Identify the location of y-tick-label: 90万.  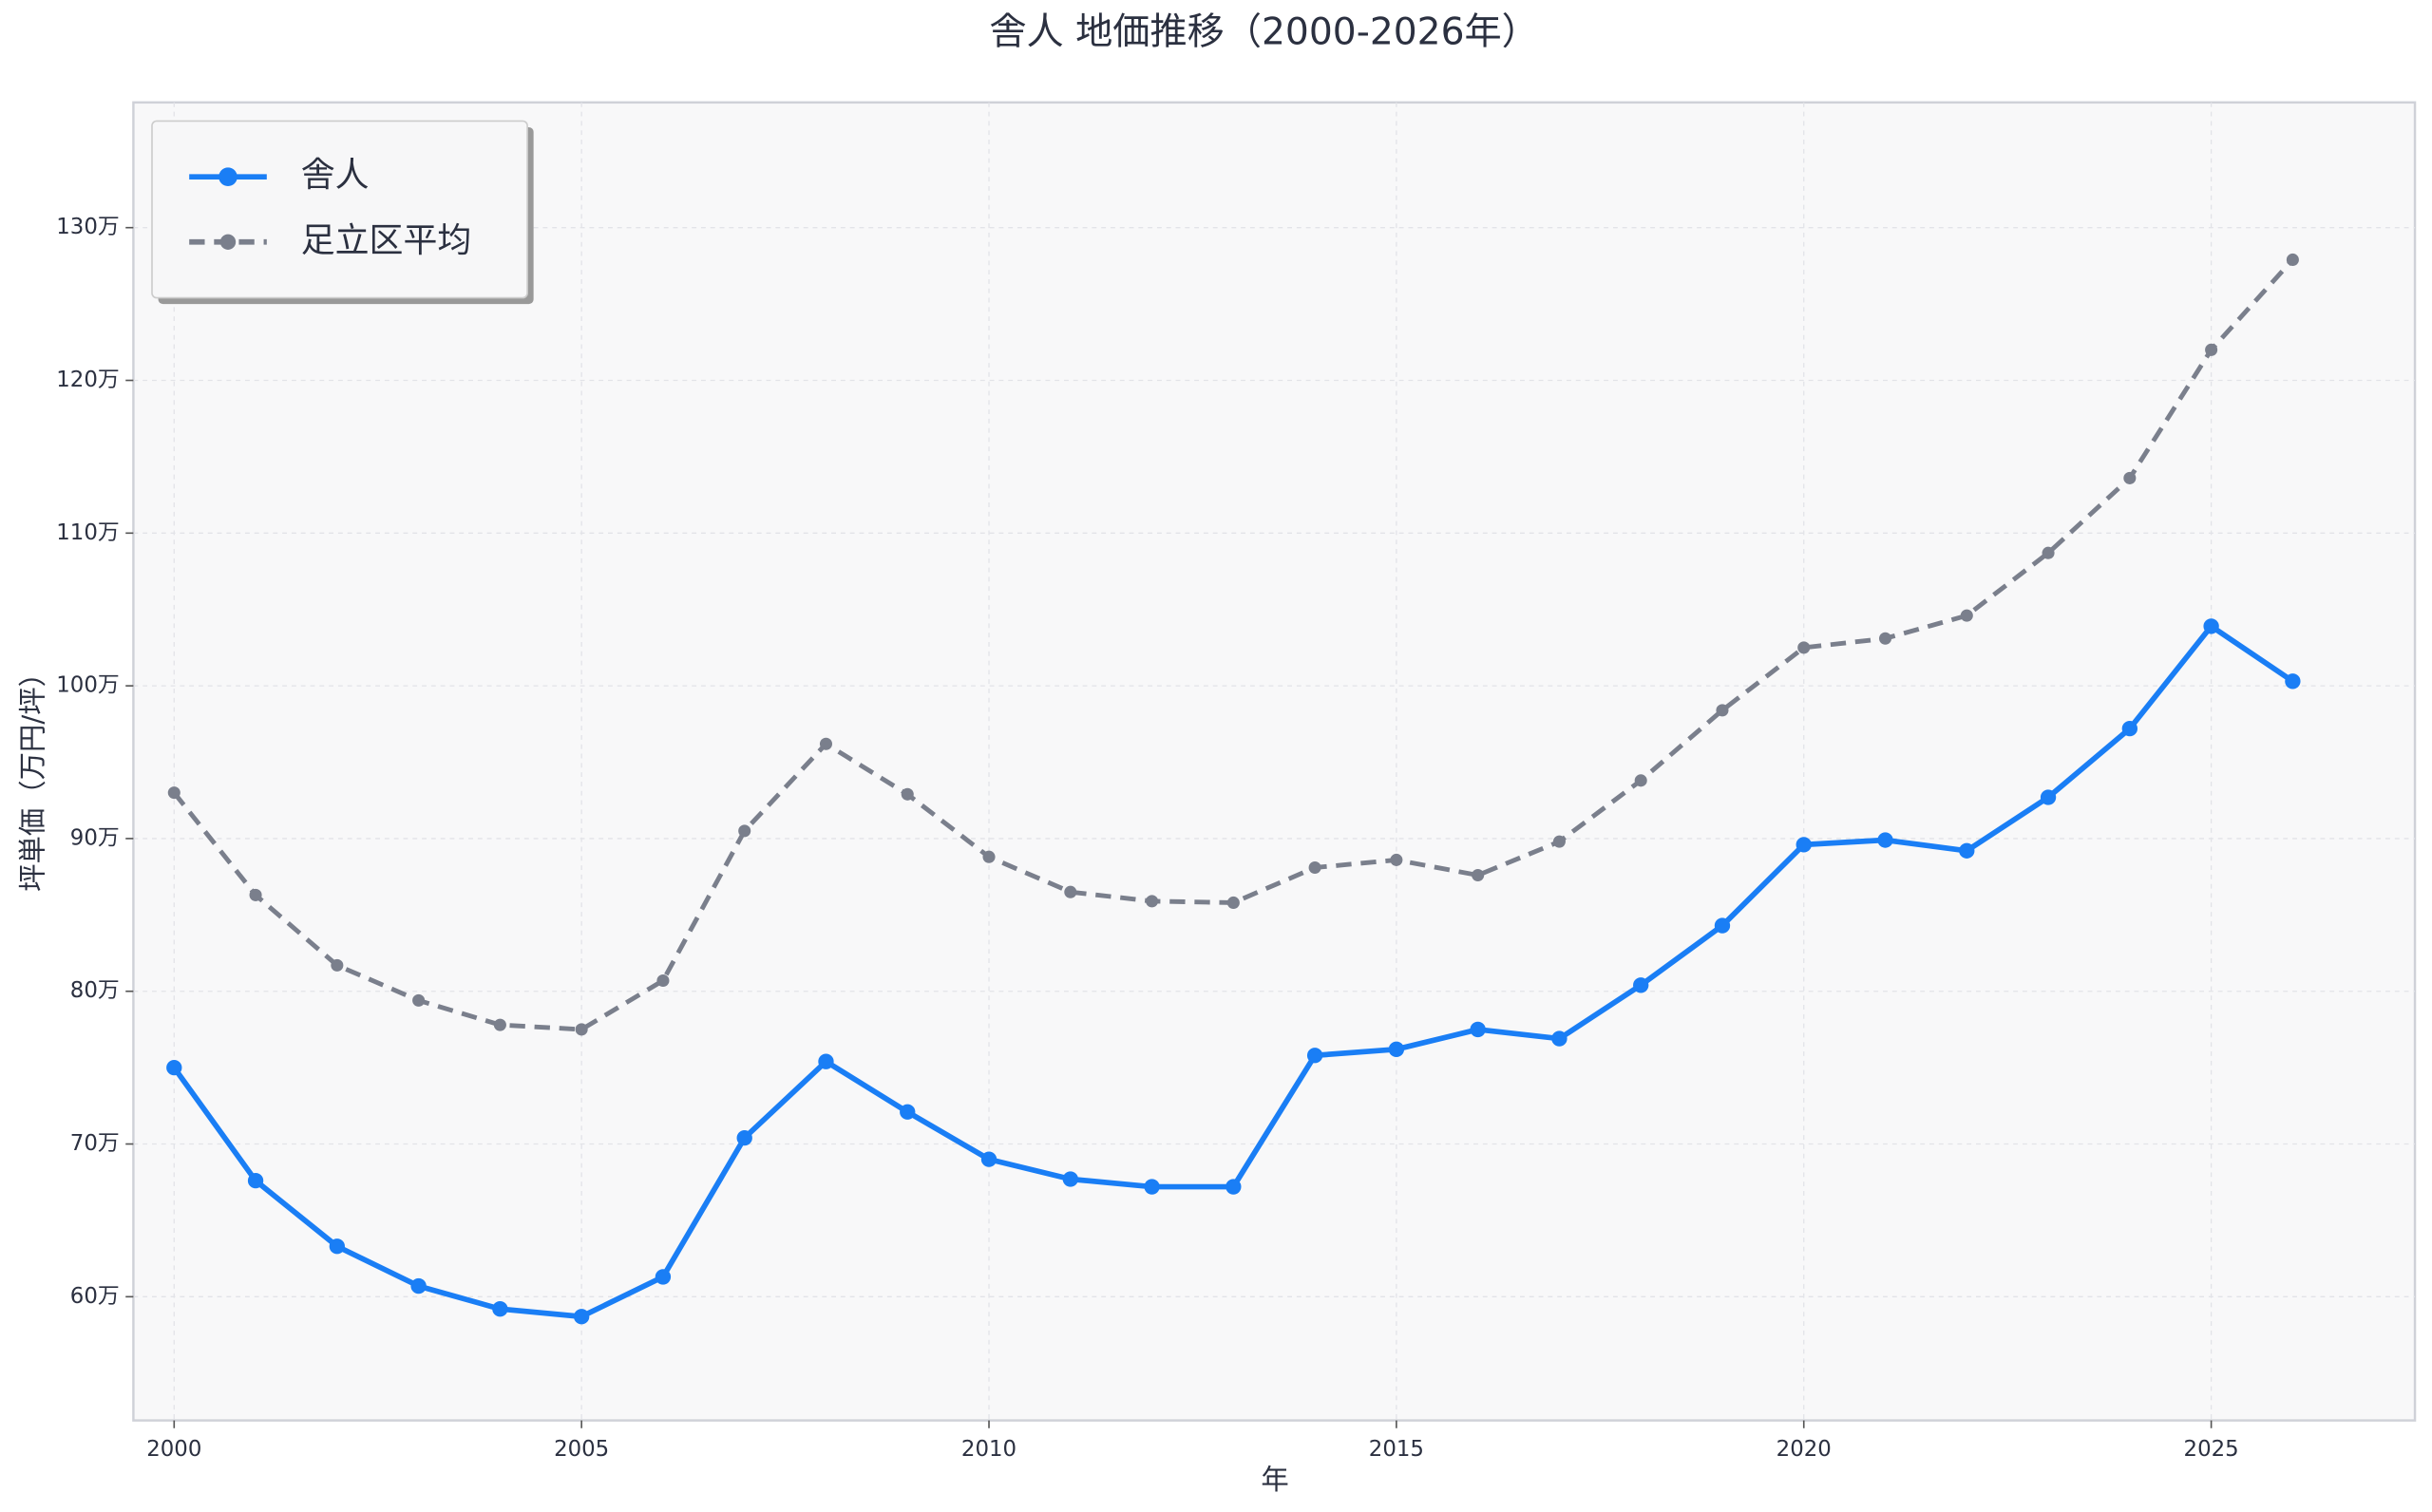
(95, 838).